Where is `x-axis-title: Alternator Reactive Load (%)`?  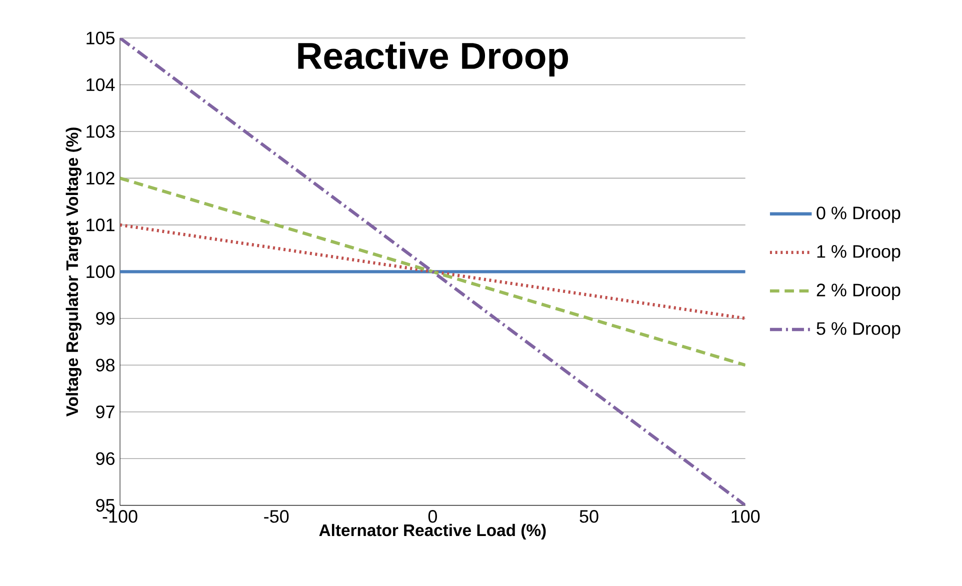 x-axis-title: Alternator Reactive Load (%) is located at coordinates (432, 532).